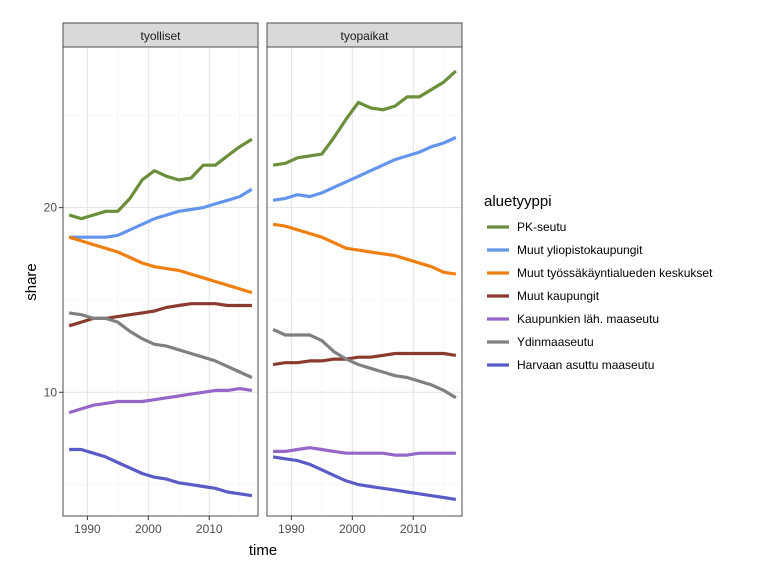  I want to click on legend-label: Muut työssäkäyntialueden keskukset, so click(615, 273).